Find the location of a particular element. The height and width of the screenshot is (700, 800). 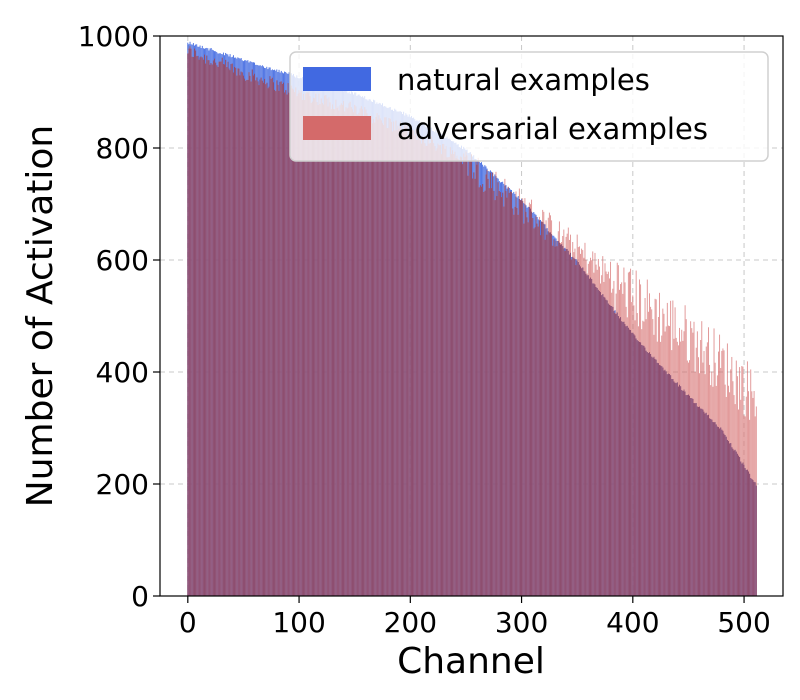

x-tick-label: 500 is located at coordinates (743, 622).